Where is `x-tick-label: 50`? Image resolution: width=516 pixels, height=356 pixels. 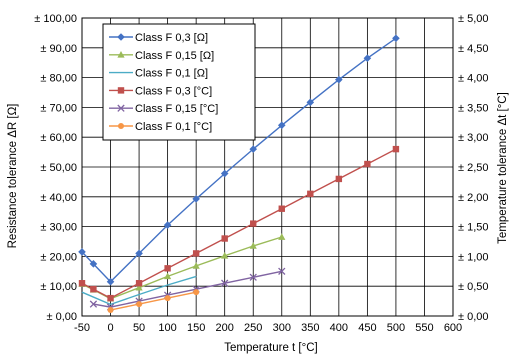
x-tick-label: 50 is located at coordinates (139, 328).